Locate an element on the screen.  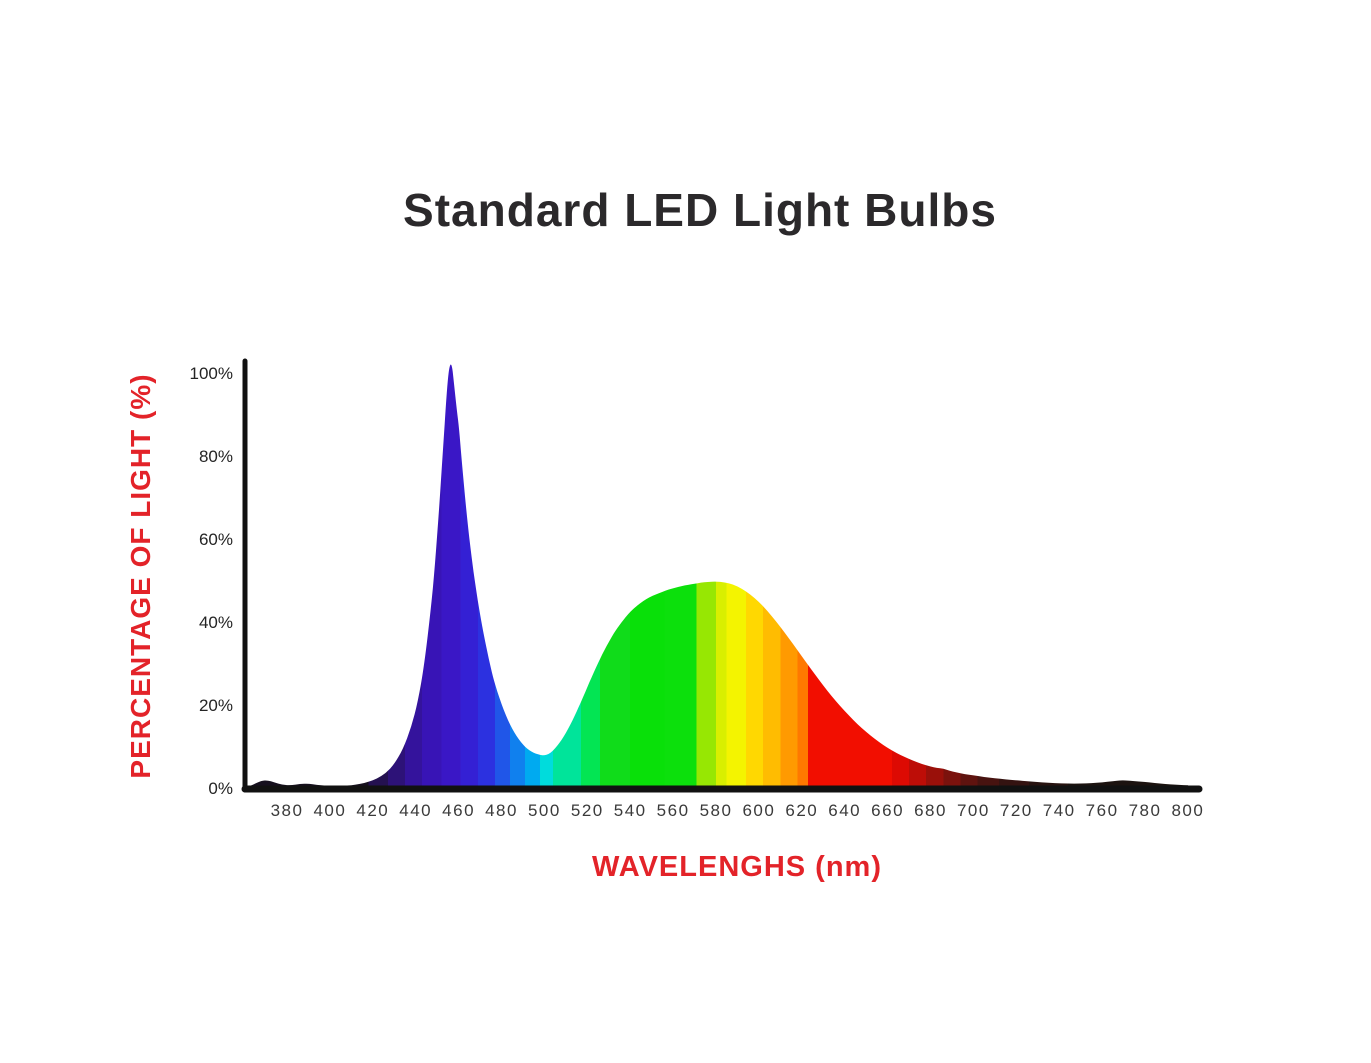
x-tick-label: 780 is located at coordinates (1145, 810).